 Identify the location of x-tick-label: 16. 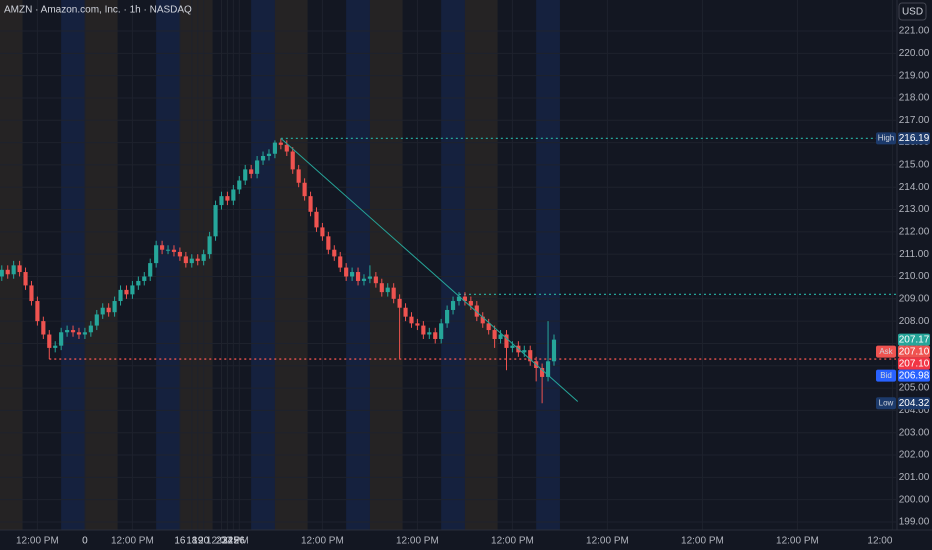
(180, 541).